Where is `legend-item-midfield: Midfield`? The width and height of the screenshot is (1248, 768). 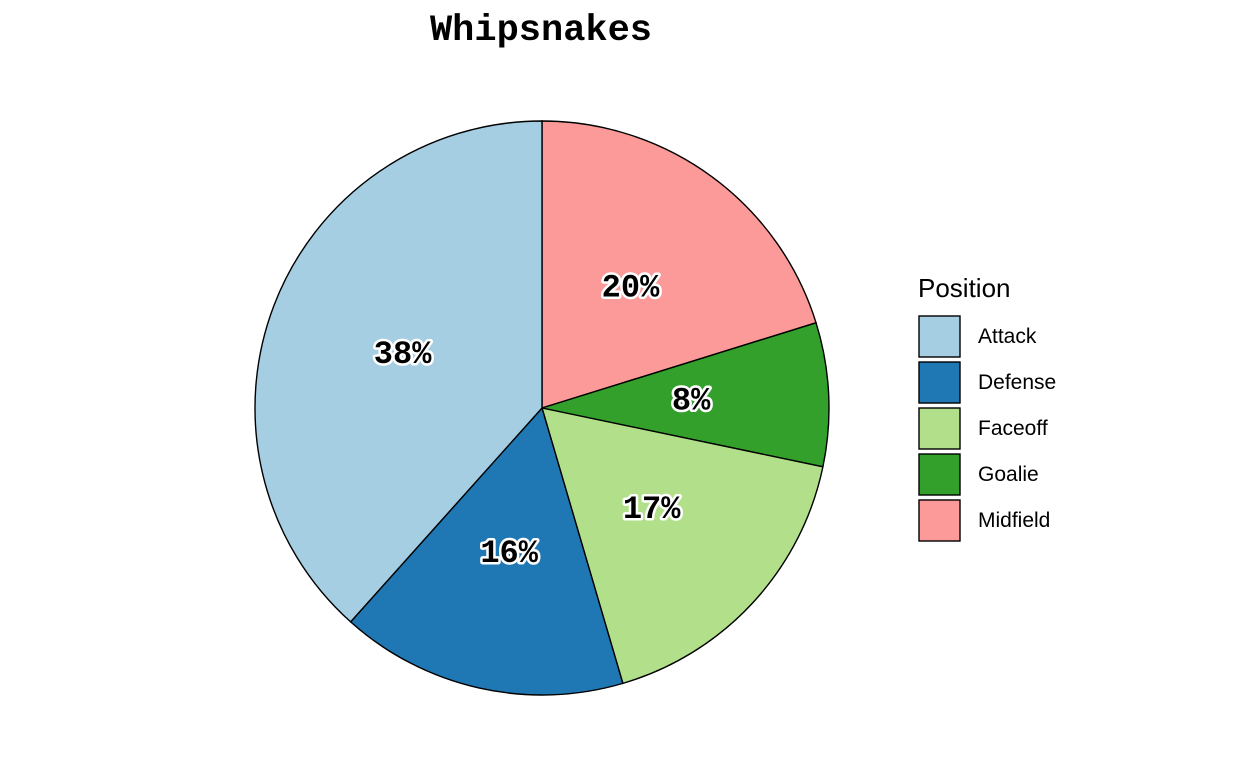 legend-item-midfield: Midfield is located at coordinates (984, 520).